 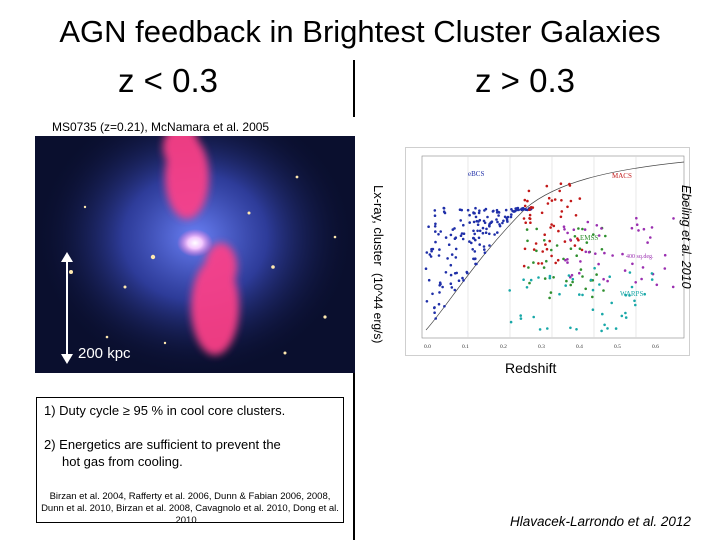 I want to click on svg-text:Lx-ray, cluster (10^44 erg: Lx-ray, cluster (10^44 erg/s), so click(x=378, y=264).